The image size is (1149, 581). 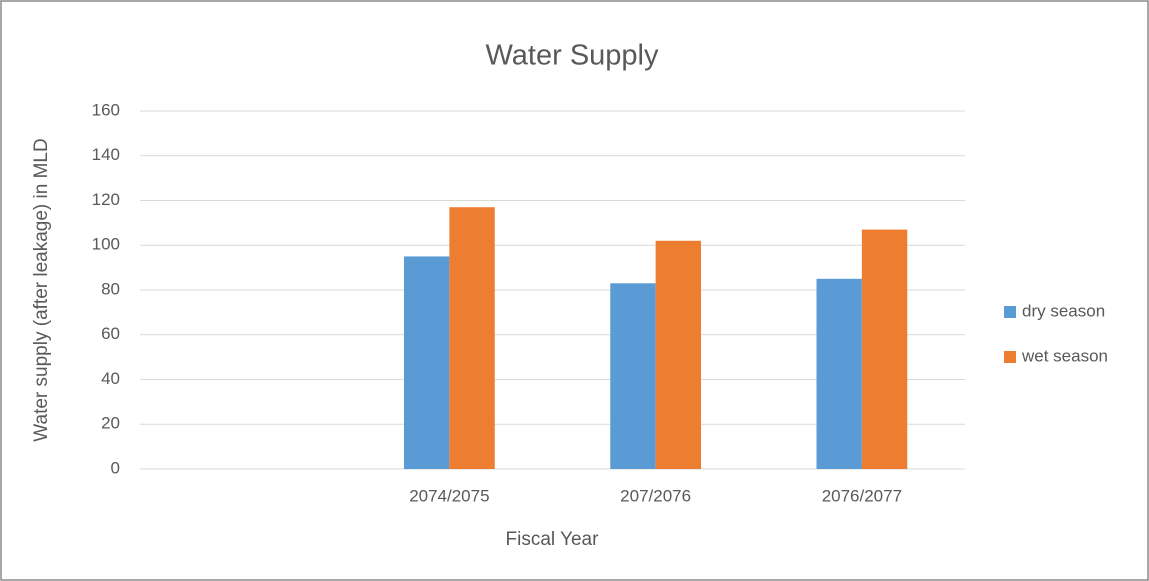 What do you see at coordinates (106, 154) in the screenshot?
I see `y-tick-label: 140` at bounding box center [106, 154].